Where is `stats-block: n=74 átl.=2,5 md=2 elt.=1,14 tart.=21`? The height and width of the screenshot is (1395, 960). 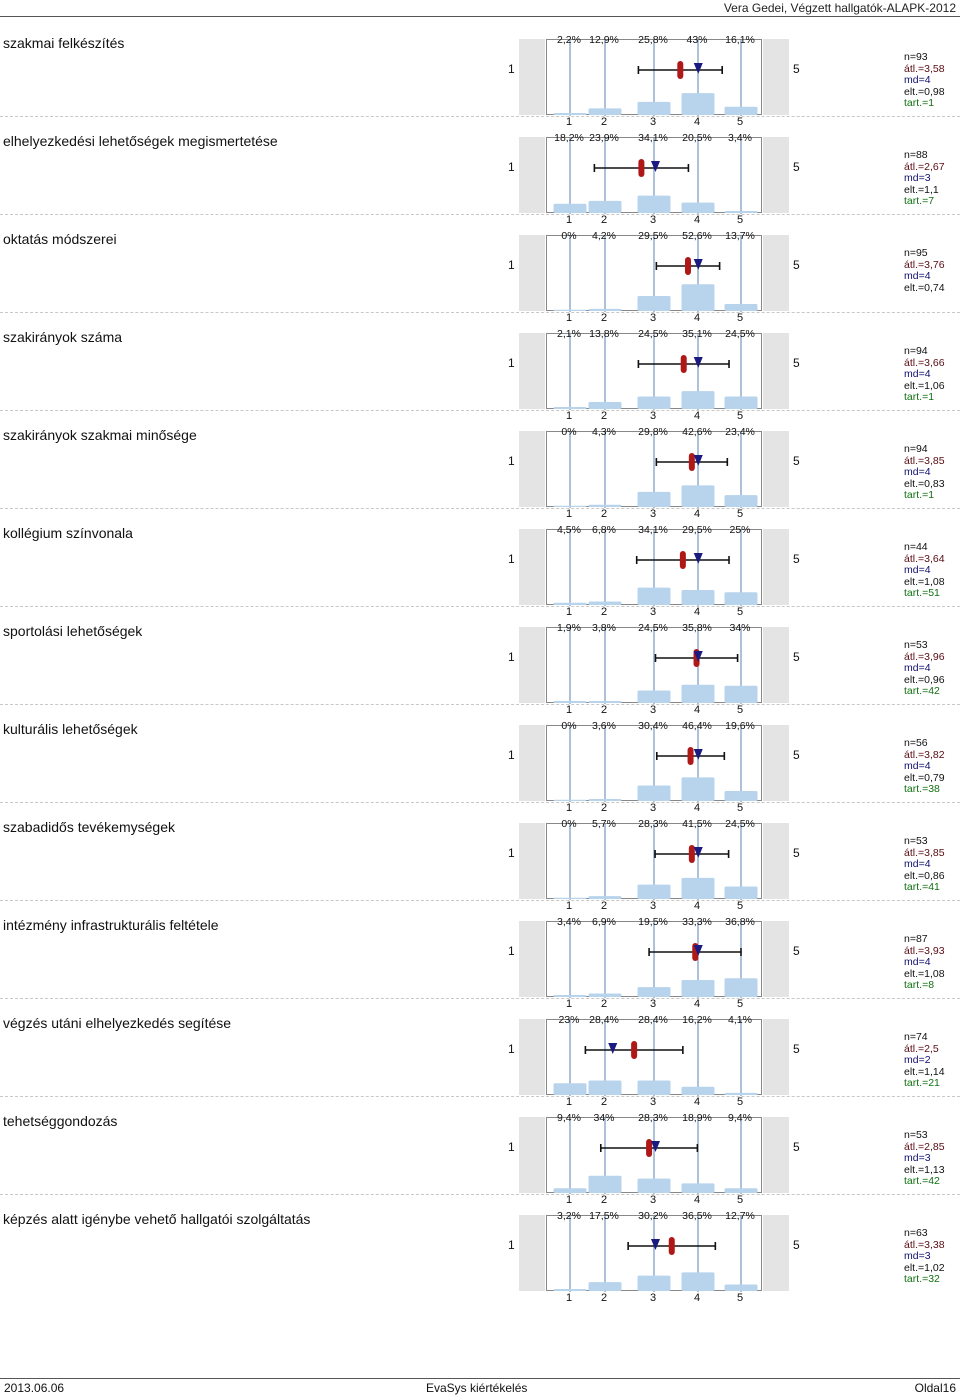 stats-block: n=74 átl.=2,5 md=2 elt.=1,14 tart.=21 is located at coordinates (924, 1060).